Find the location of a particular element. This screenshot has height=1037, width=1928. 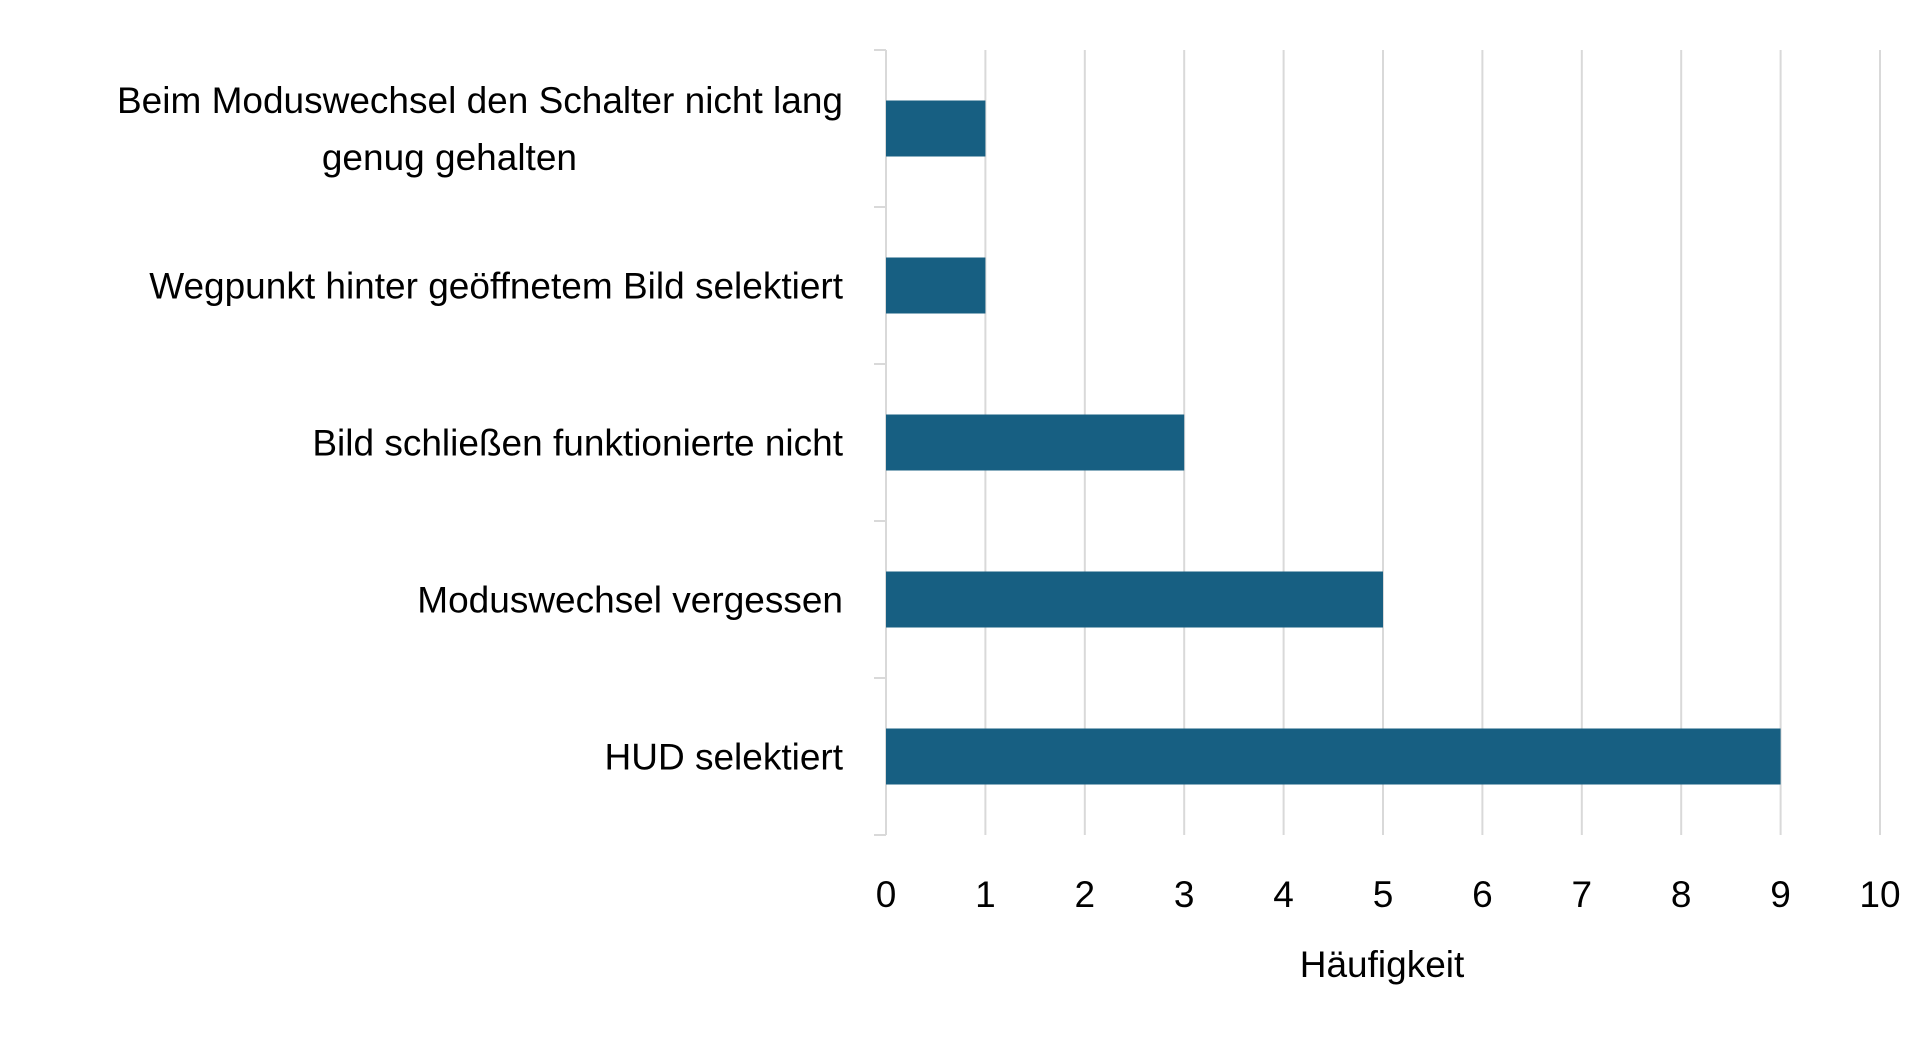

x-tick-label: 8 is located at coordinates (1681, 894).